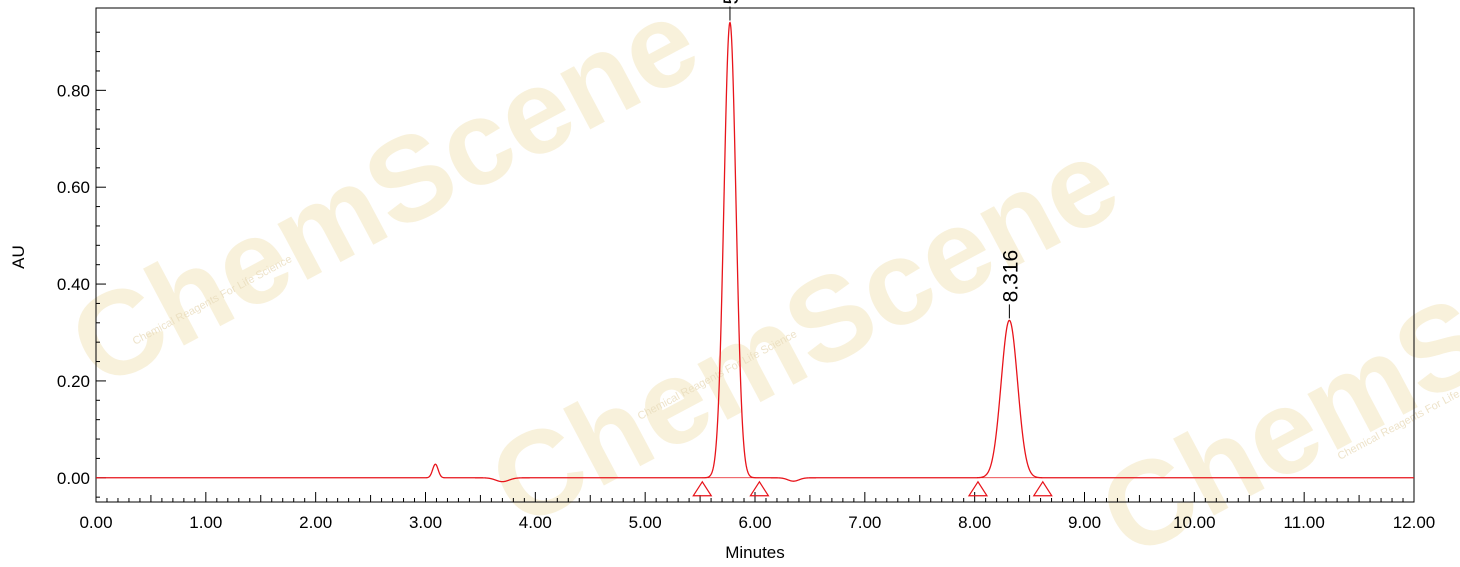 The image size is (1460, 567). Describe the element at coordinates (425, 522) in the screenshot. I see `x-tick-label: 3.00` at that location.